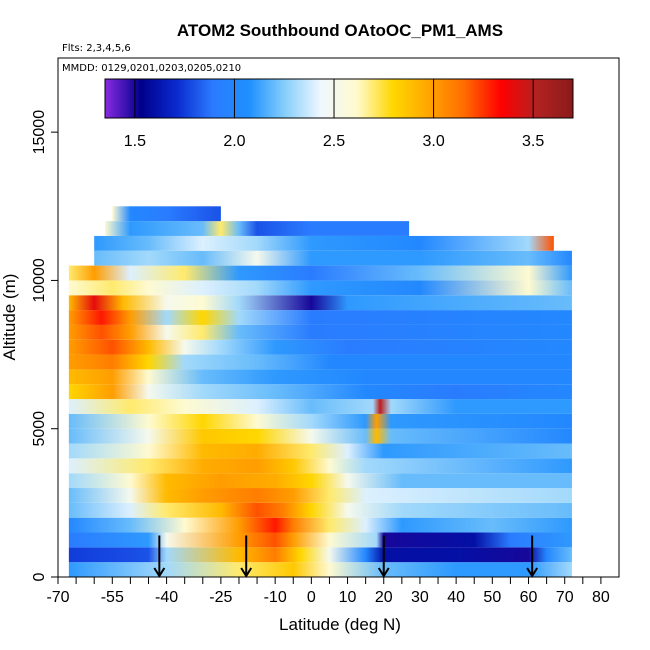  I want to click on colorbar: 1.5 2.0 2.5 3.0 3.5, so click(339, 114).